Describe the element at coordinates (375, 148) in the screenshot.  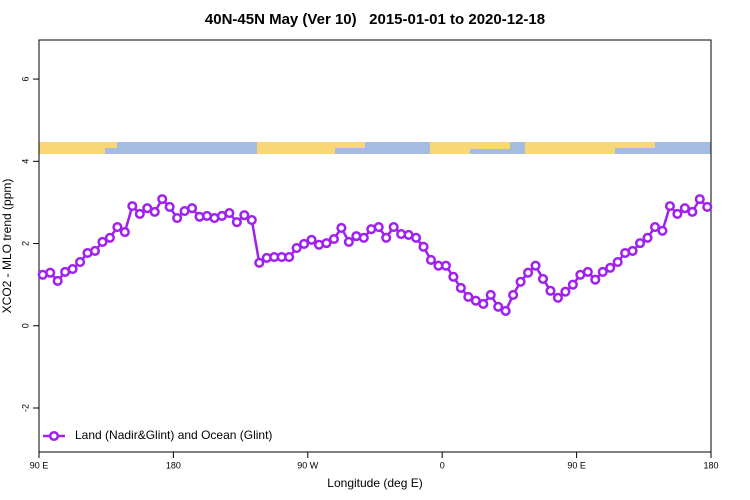
I see `land-ocean-strip` at that location.